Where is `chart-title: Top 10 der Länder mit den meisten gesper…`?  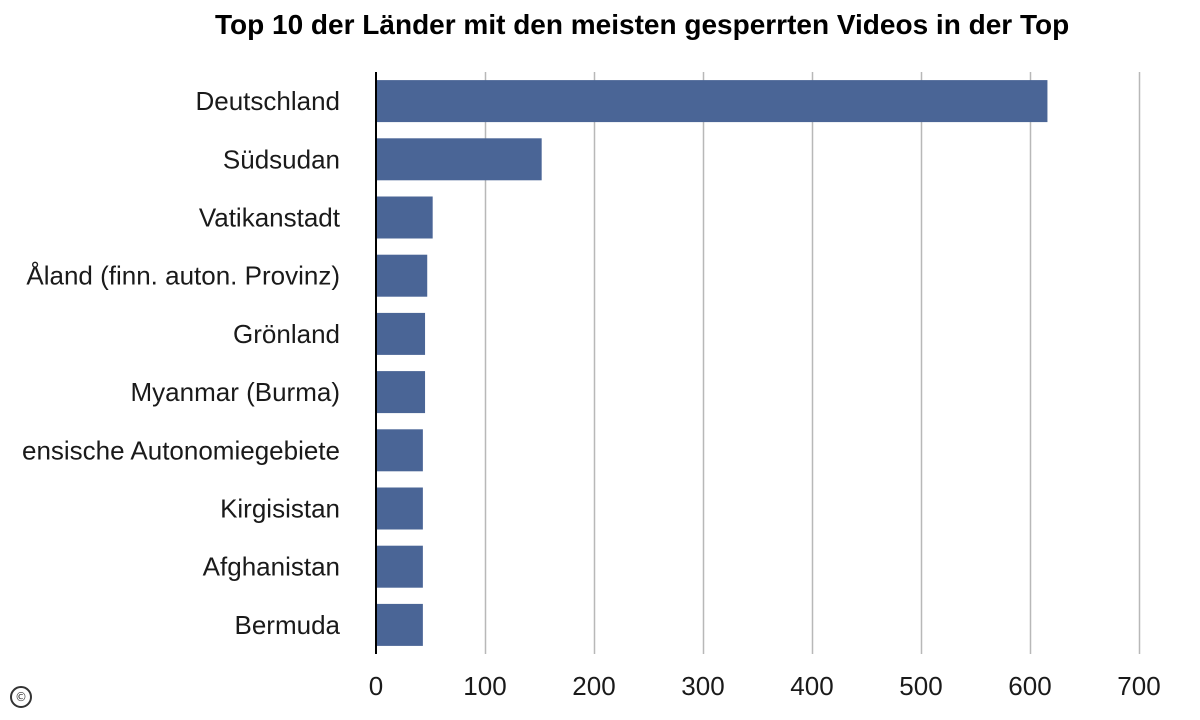 chart-title: Top 10 der Länder mit den meisten gesper… is located at coordinates (642, 24).